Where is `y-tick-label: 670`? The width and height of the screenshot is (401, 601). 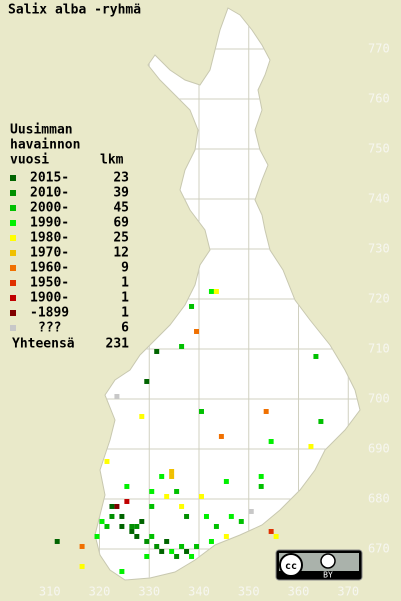 y-tick-label: 670 is located at coordinates (379, 549).